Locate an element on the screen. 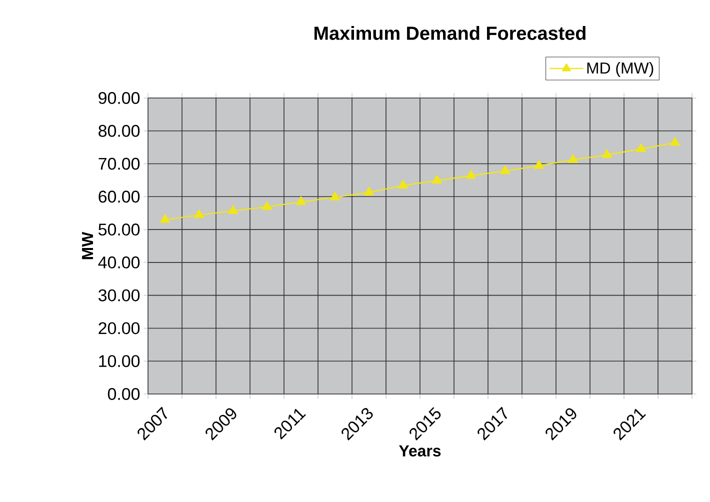 The height and width of the screenshot is (502, 710). x-axis-title: Years is located at coordinates (420, 451).